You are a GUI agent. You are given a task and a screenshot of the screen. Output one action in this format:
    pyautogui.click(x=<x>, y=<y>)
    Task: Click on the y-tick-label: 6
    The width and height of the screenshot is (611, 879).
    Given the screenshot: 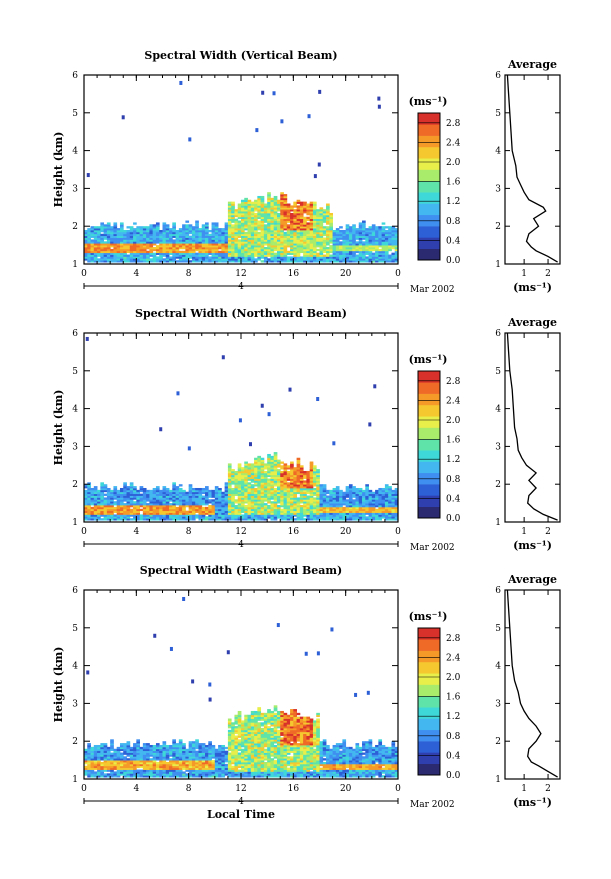 What is the action you would take?
    pyautogui.click(x=75, y=334)
    